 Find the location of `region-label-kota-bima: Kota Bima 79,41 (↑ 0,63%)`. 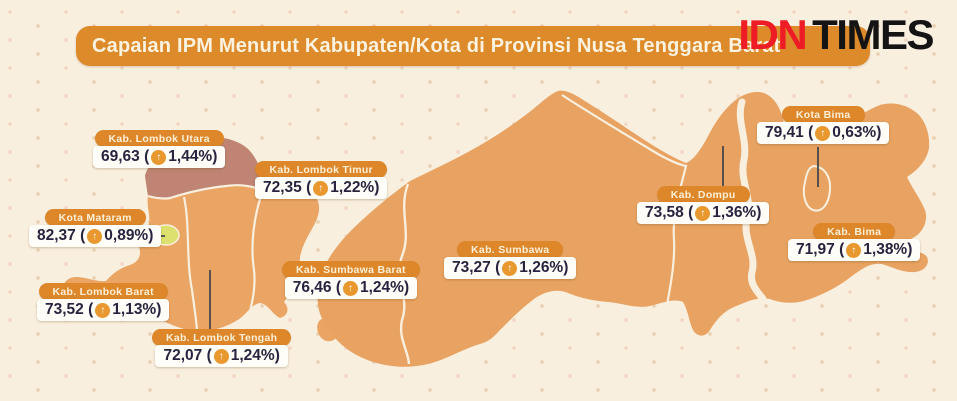

region-label-kota-bima: Kota Bima 79,41 (↑ 0,63%) is located at coordinates (823, 125).